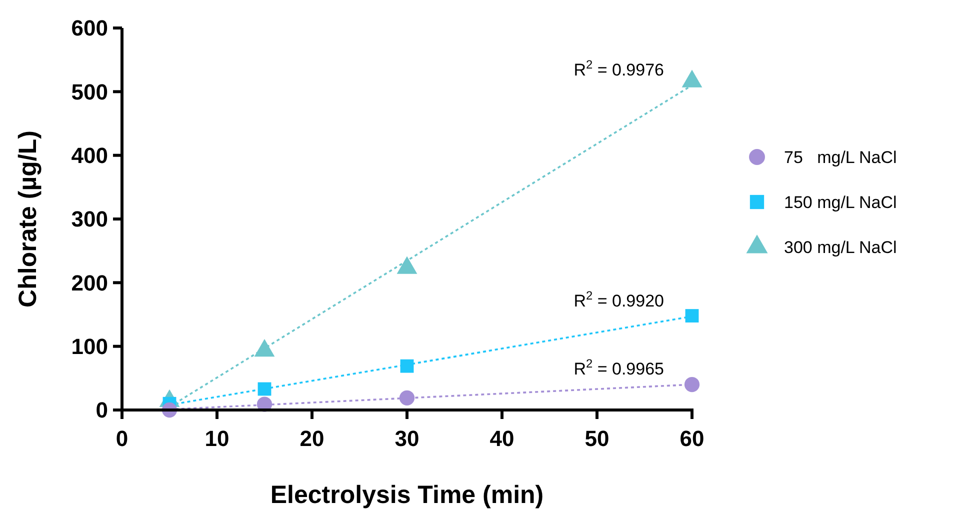 The image size is (953, 509). What do you see at coordinates (89, 347) in the screenshot?
I see `y-tick-label: 100` at bounding box center [89, 347].